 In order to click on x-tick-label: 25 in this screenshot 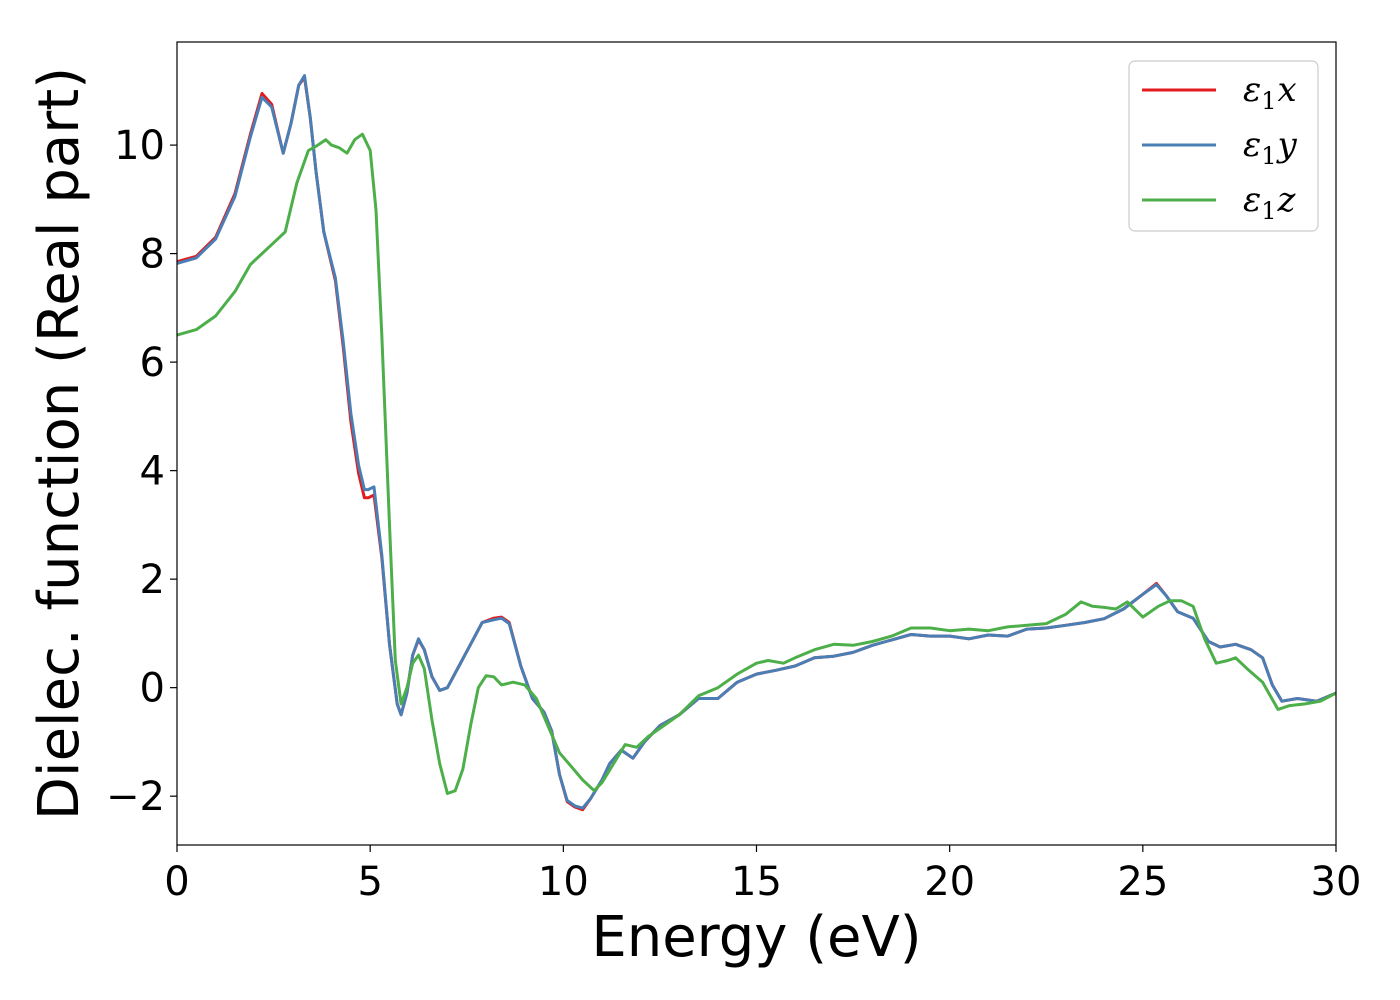, I will do `click(1142, 882)`.